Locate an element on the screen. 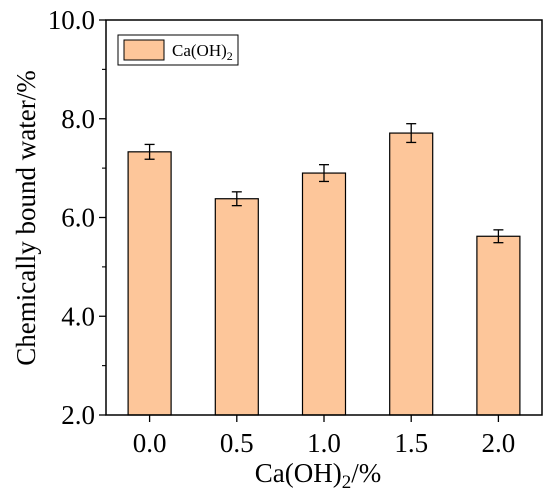 This screenshot has width=550, height=504. x-tick-label: 2.0 is located at coordinates (499, 443).